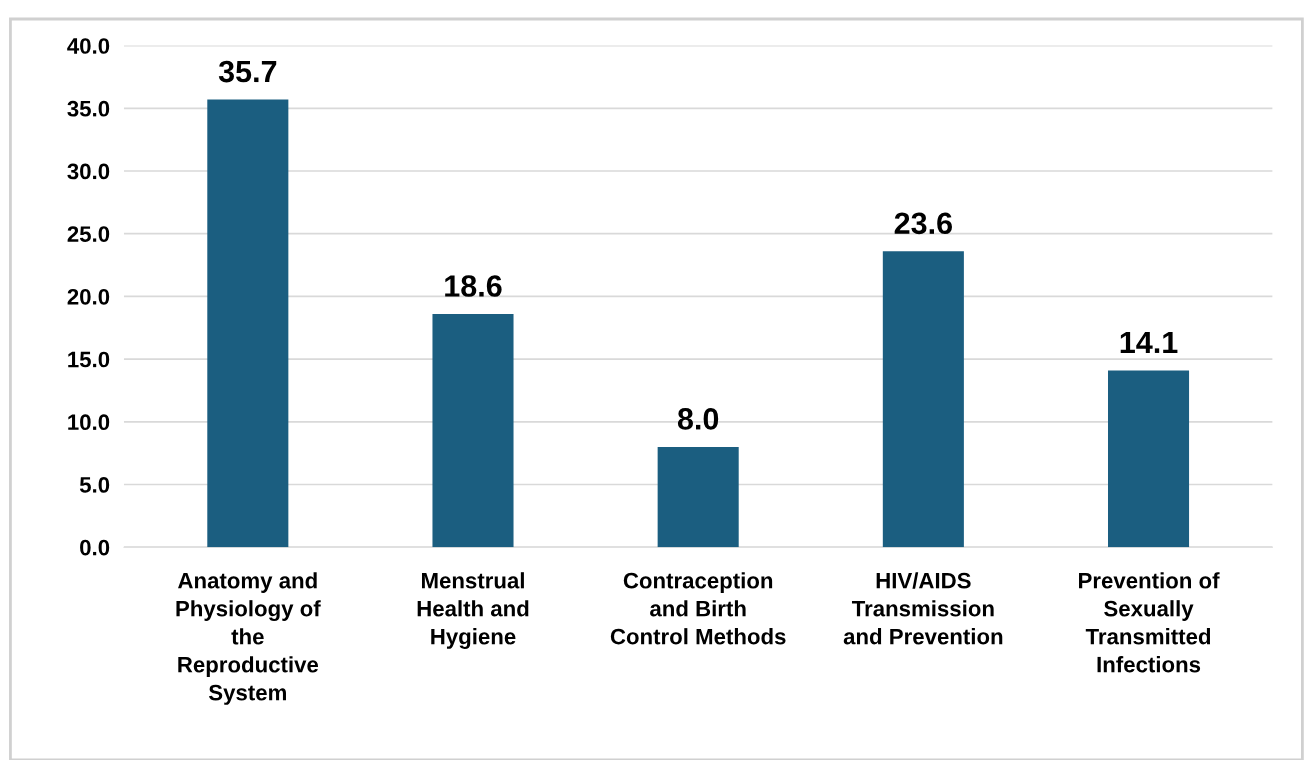 Image resolution: width=1305 pixels, height=760 pixels. What do you see at coordinates (248, 638) in the screenshot?
I see `x-tick-label: Anatomy and Physiology of the Reproductive System` at bounding box center [248, 638].